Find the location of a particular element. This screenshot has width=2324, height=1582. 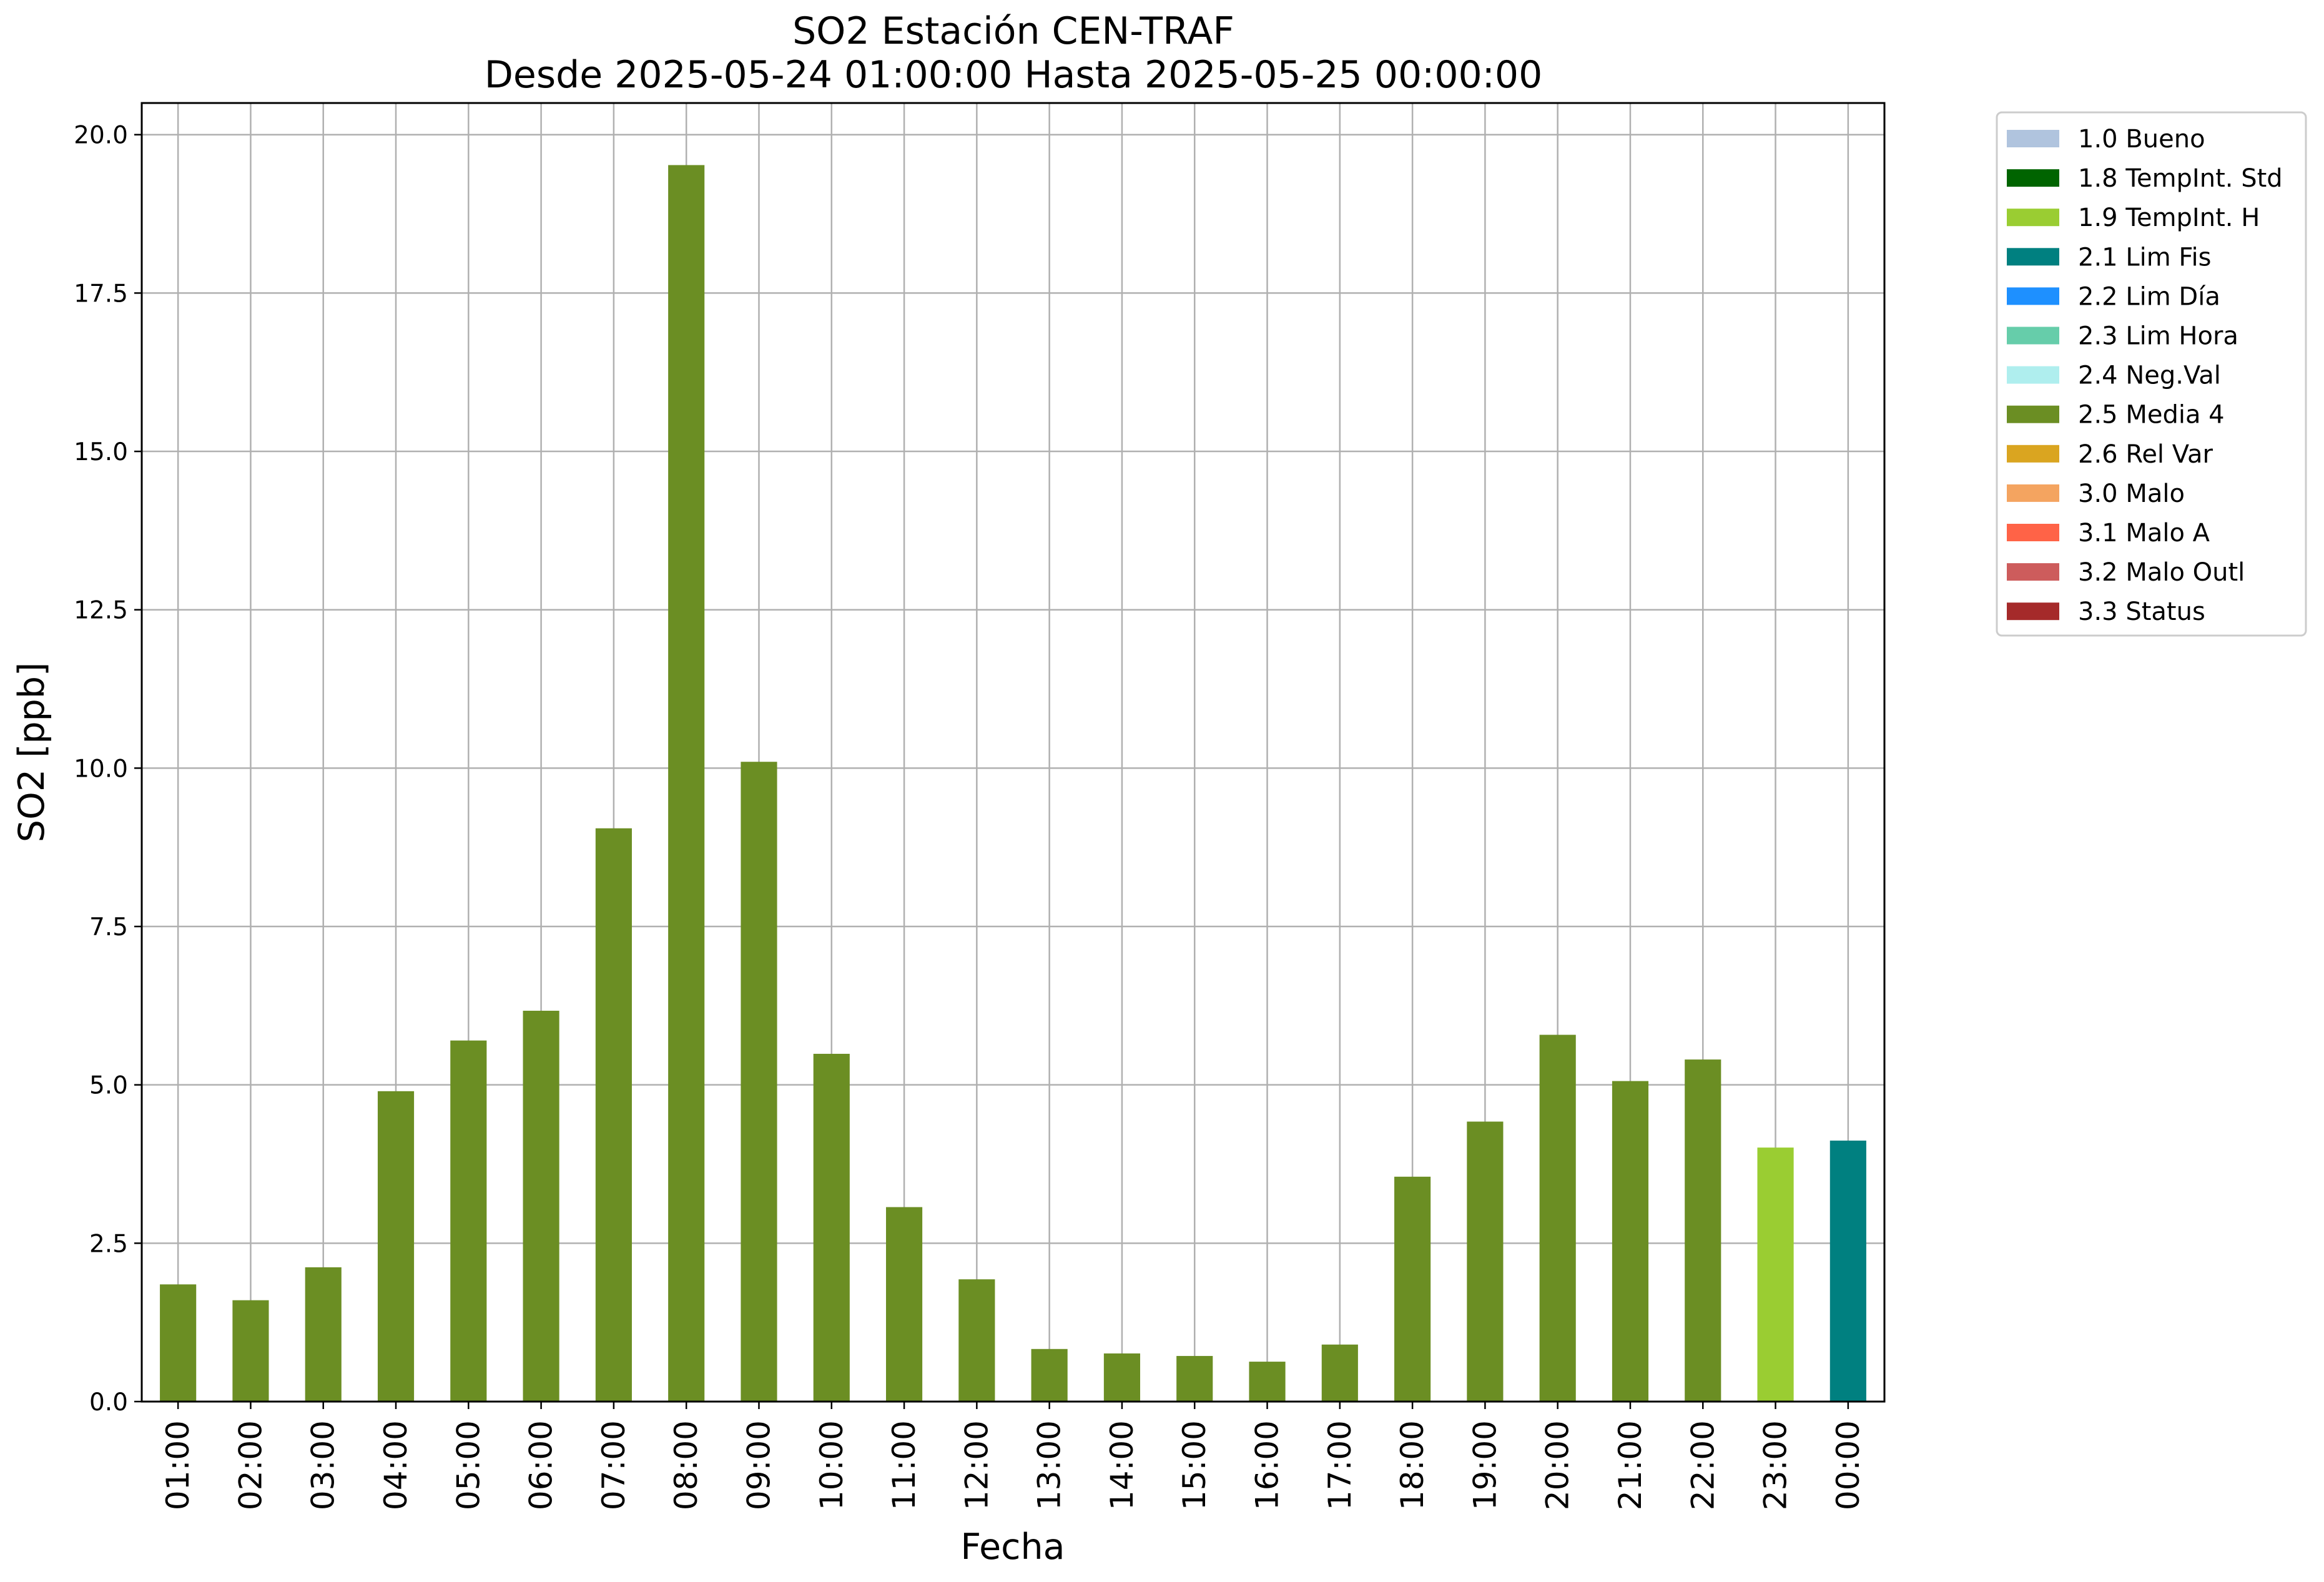

x-tick-label: 14:00 is located at coordinates (1122, 1465).